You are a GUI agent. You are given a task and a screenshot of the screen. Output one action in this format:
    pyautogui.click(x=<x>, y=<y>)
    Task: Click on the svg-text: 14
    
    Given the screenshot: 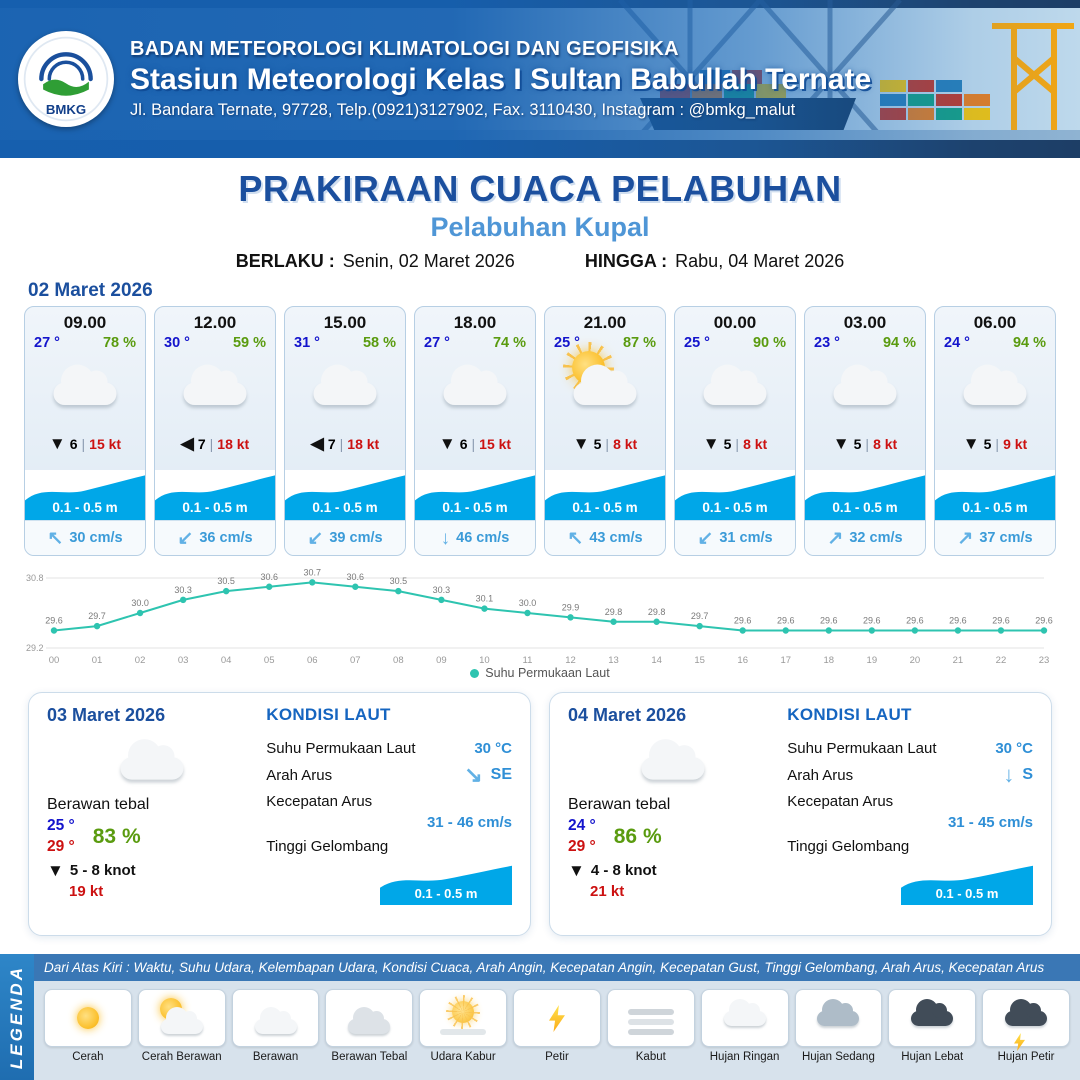 What is the action you would take?
    pyautogui.click(x=656, y=660)
    